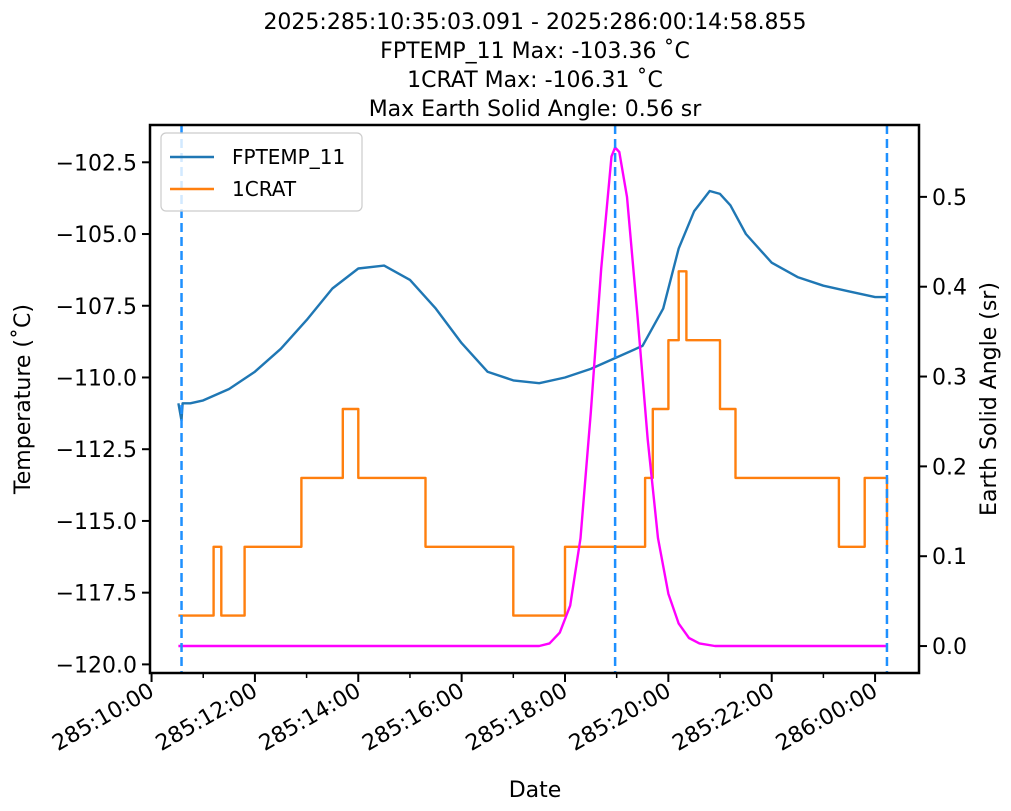 The image size is (1011, 811). I want to click on x-tick-label: 285:20:00, so click(620, 718).